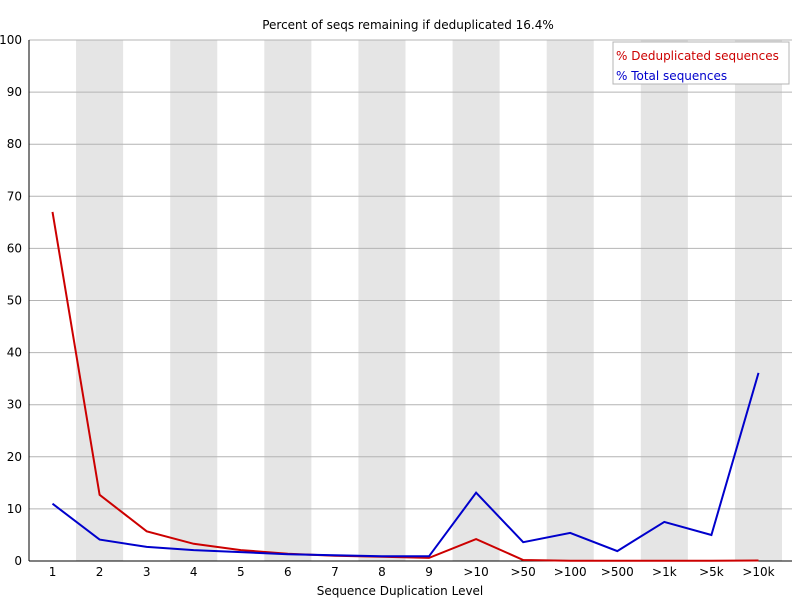 Image resolution: width=800 pixels, height=600 pixels. I want to click on x-tick-6: 7, so click(335, 572).